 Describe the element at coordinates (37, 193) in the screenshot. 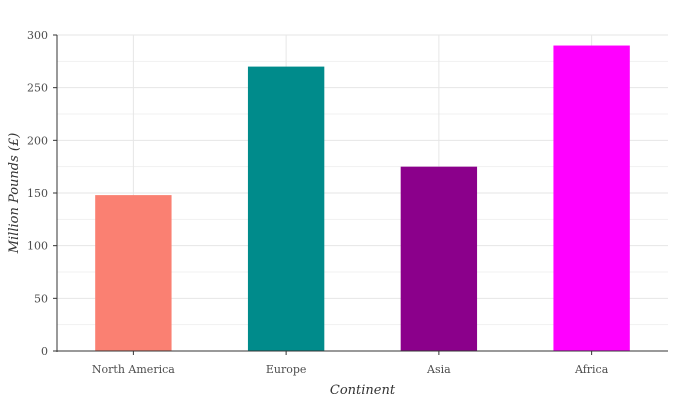

I see `y-tick-label: 150` at that location.